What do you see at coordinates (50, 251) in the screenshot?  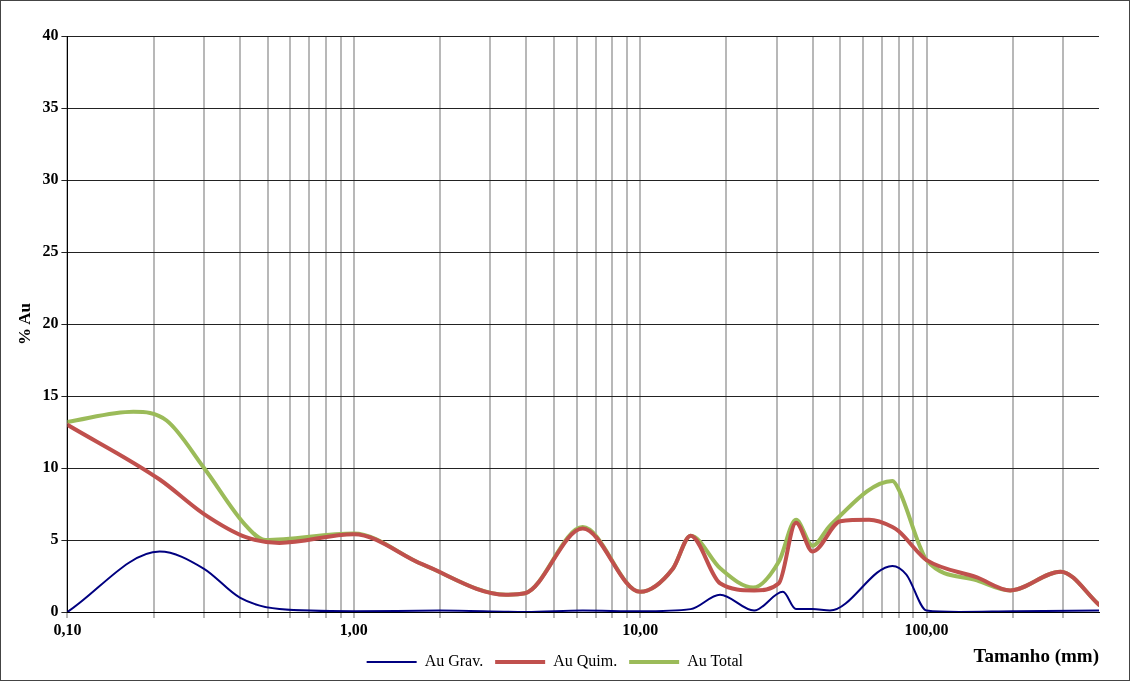 I see `y-tick-label: 25` at bounding box center [50, 251].